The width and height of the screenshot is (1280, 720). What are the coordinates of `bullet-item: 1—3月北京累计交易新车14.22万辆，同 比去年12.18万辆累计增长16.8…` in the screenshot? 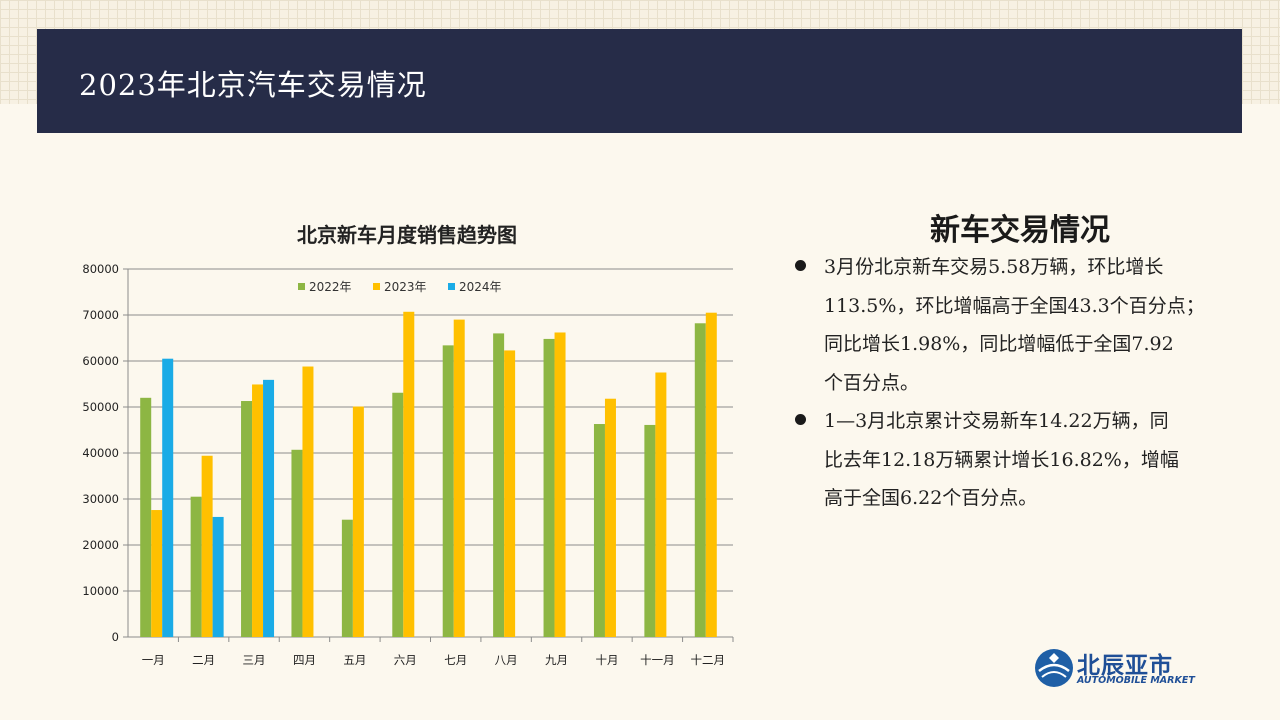 It's located at (1010, 460).